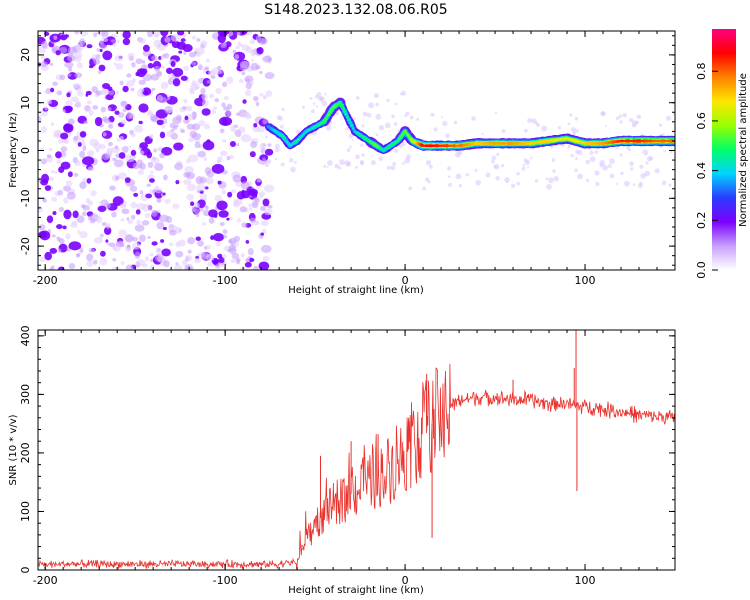 The height and width of the screenshot is (600, 750). Describe the element at coordinates (585, 580) in the screenshot. I see `snr-x-tick-label: 100` at that location.